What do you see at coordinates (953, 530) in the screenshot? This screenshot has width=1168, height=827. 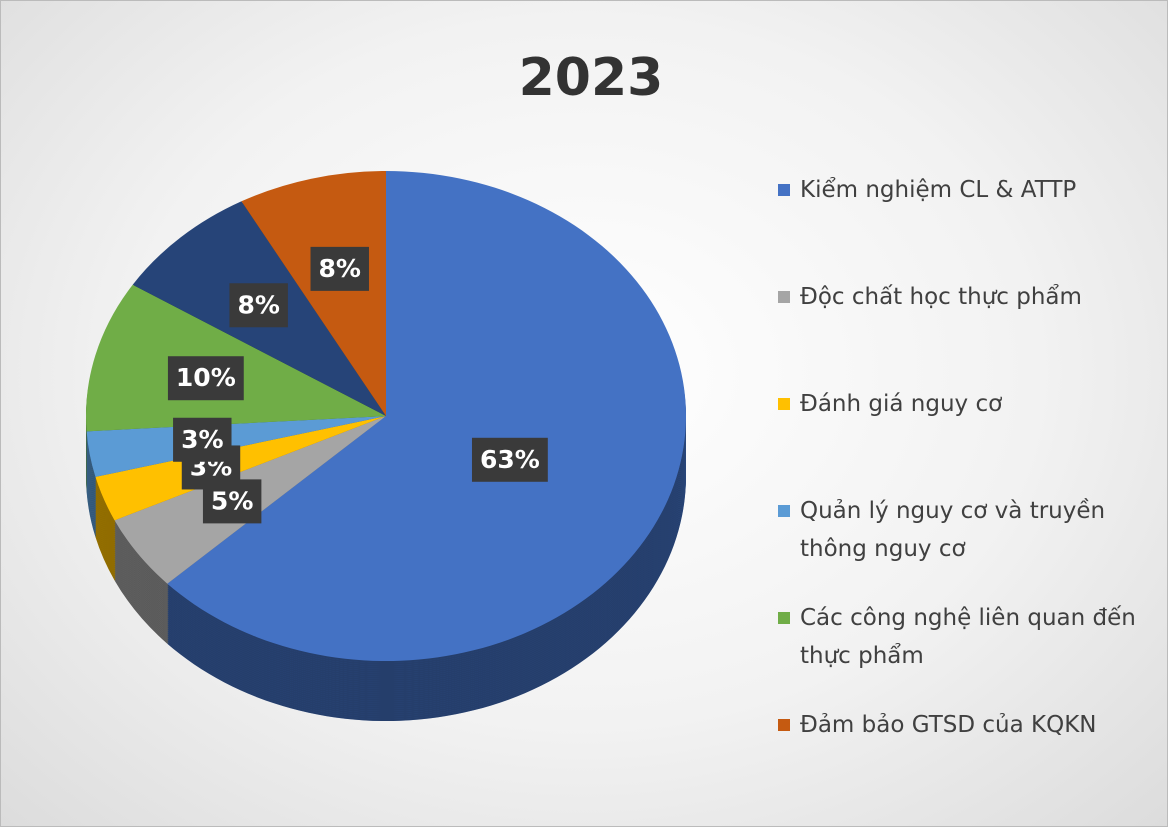 I see `legend-label: Quản lý nguy cơ và truyền thông nguy cơ` at bounding box center [953, 530].